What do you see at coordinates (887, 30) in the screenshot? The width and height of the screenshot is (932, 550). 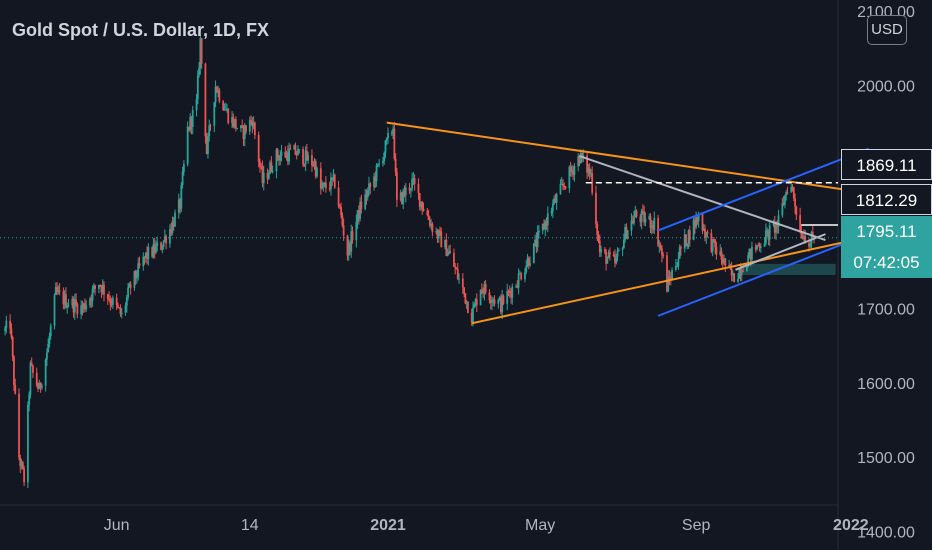 I see `currency-button: USD` at bounding box center [887, 30].